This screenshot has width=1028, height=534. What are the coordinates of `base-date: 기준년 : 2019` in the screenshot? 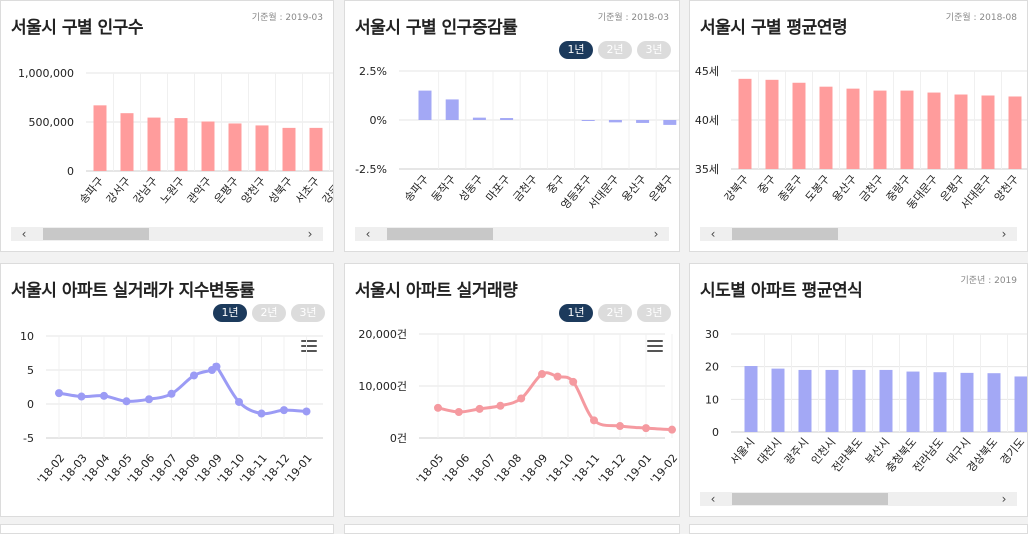 It's located at (989, 281).